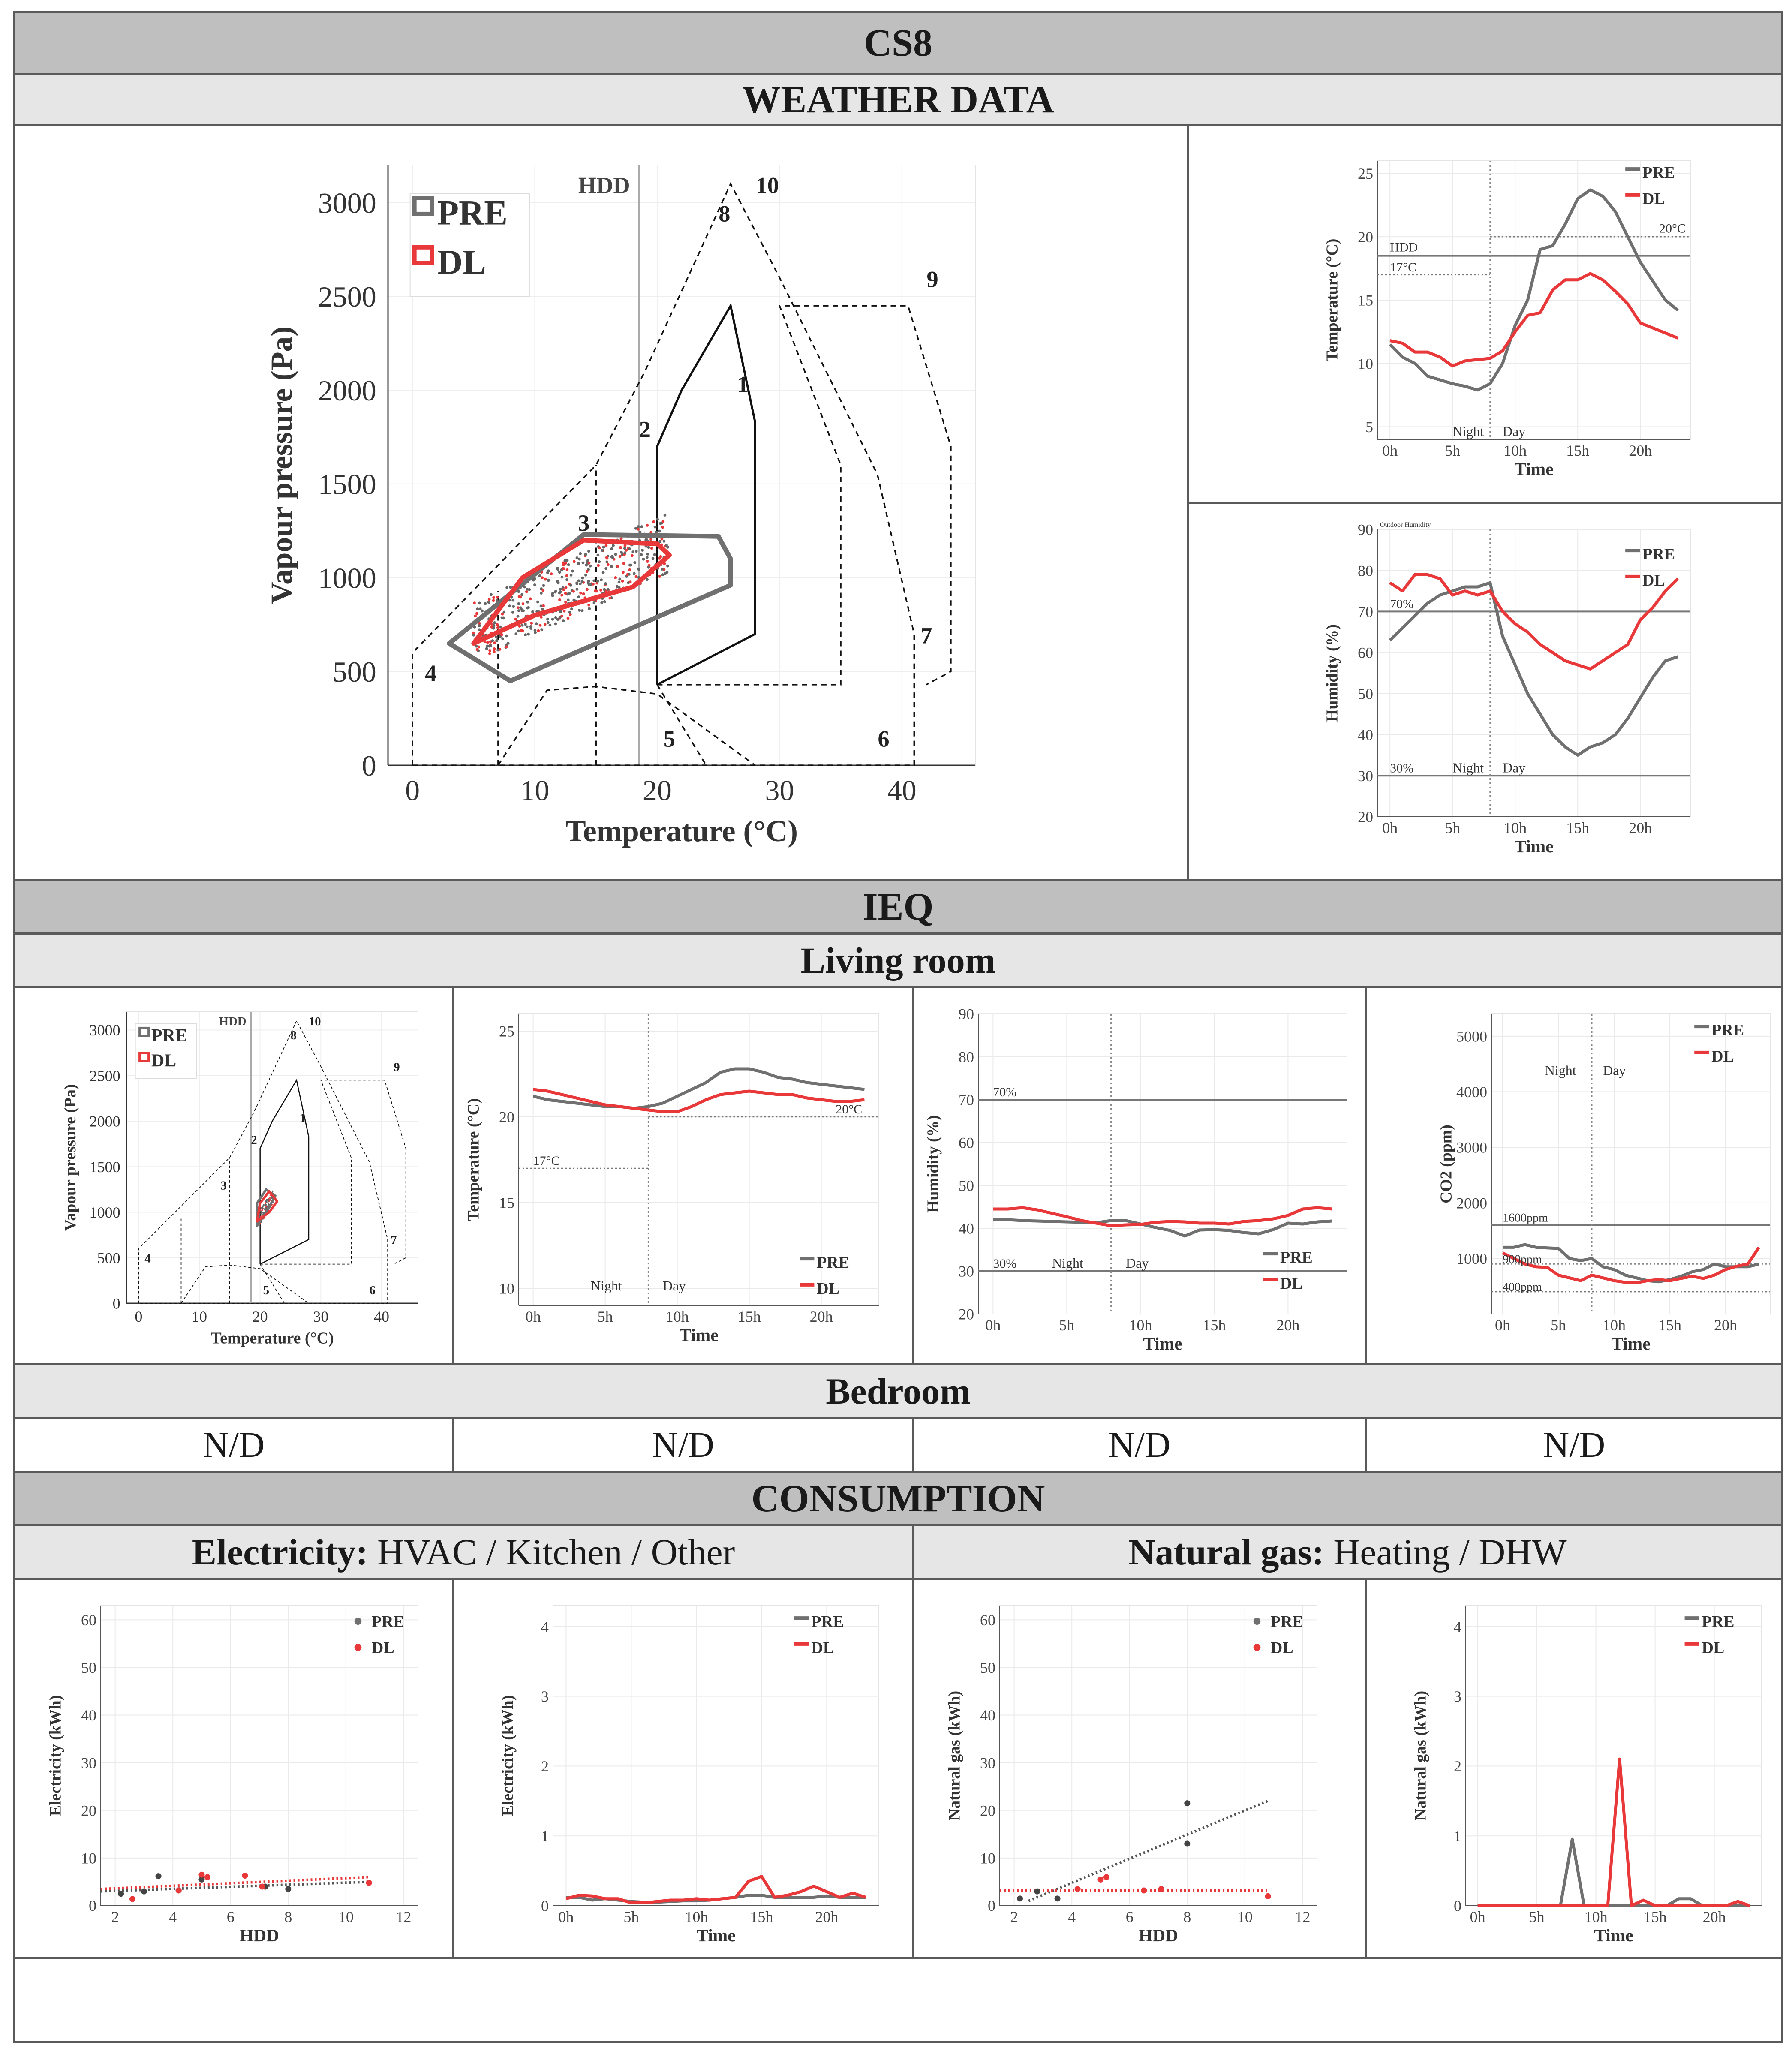  I want to click on y-tick-label: 0, so click(92, 1905).